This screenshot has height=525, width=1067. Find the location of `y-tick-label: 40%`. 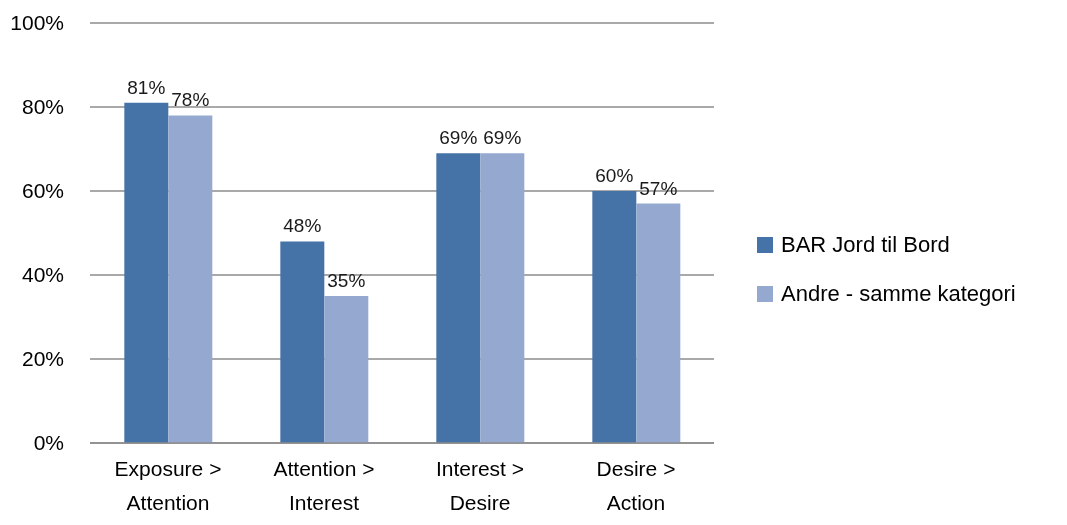

y-tick-label: 40% is located at coordinates (42, 275).